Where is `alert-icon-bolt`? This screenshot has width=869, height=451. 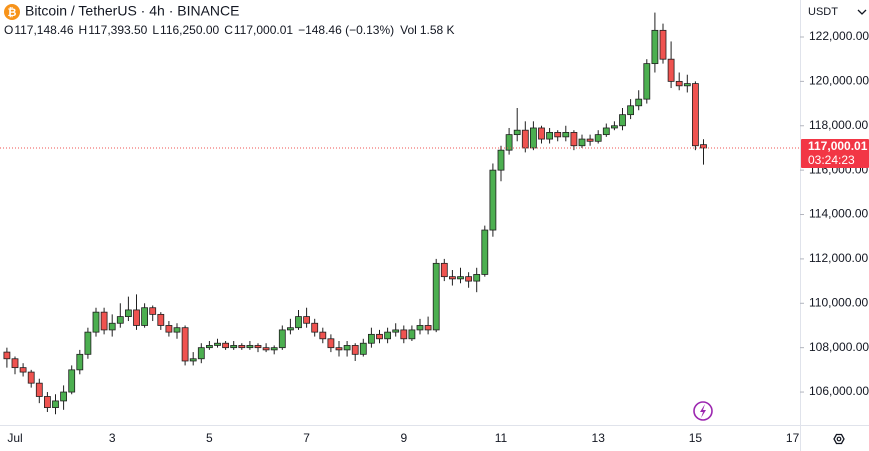 alert-icon-bolt is located at coordinates (703, 411).